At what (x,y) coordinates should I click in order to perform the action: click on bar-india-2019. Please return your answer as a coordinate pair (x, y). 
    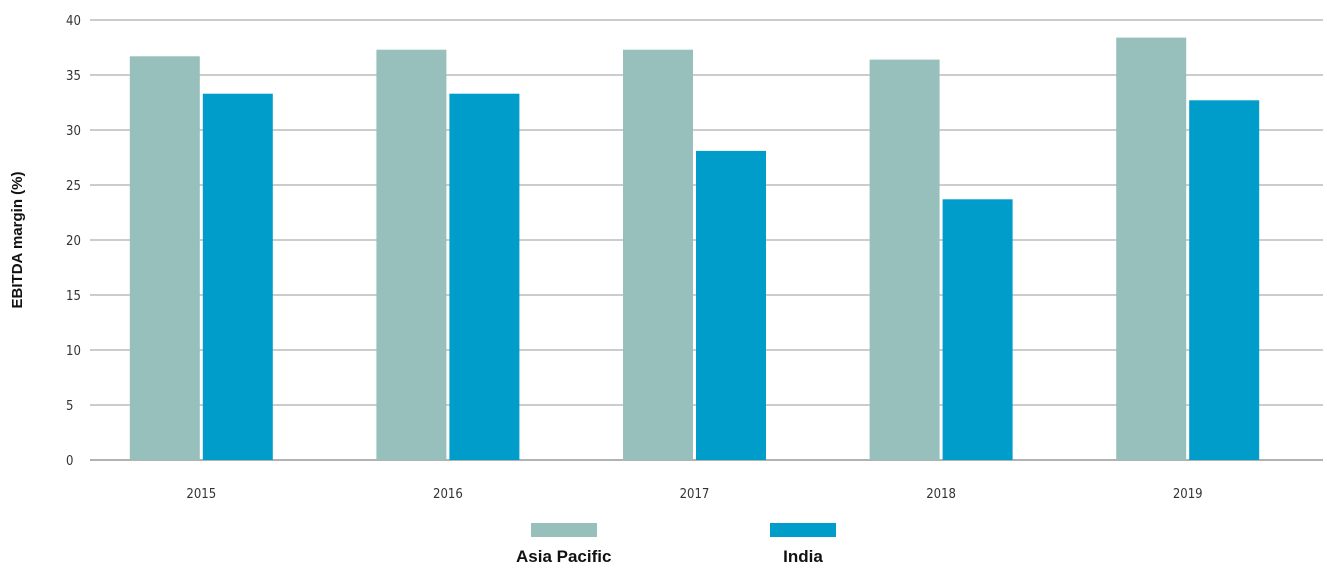
    Looking at the image, I should click on (1224, 280).